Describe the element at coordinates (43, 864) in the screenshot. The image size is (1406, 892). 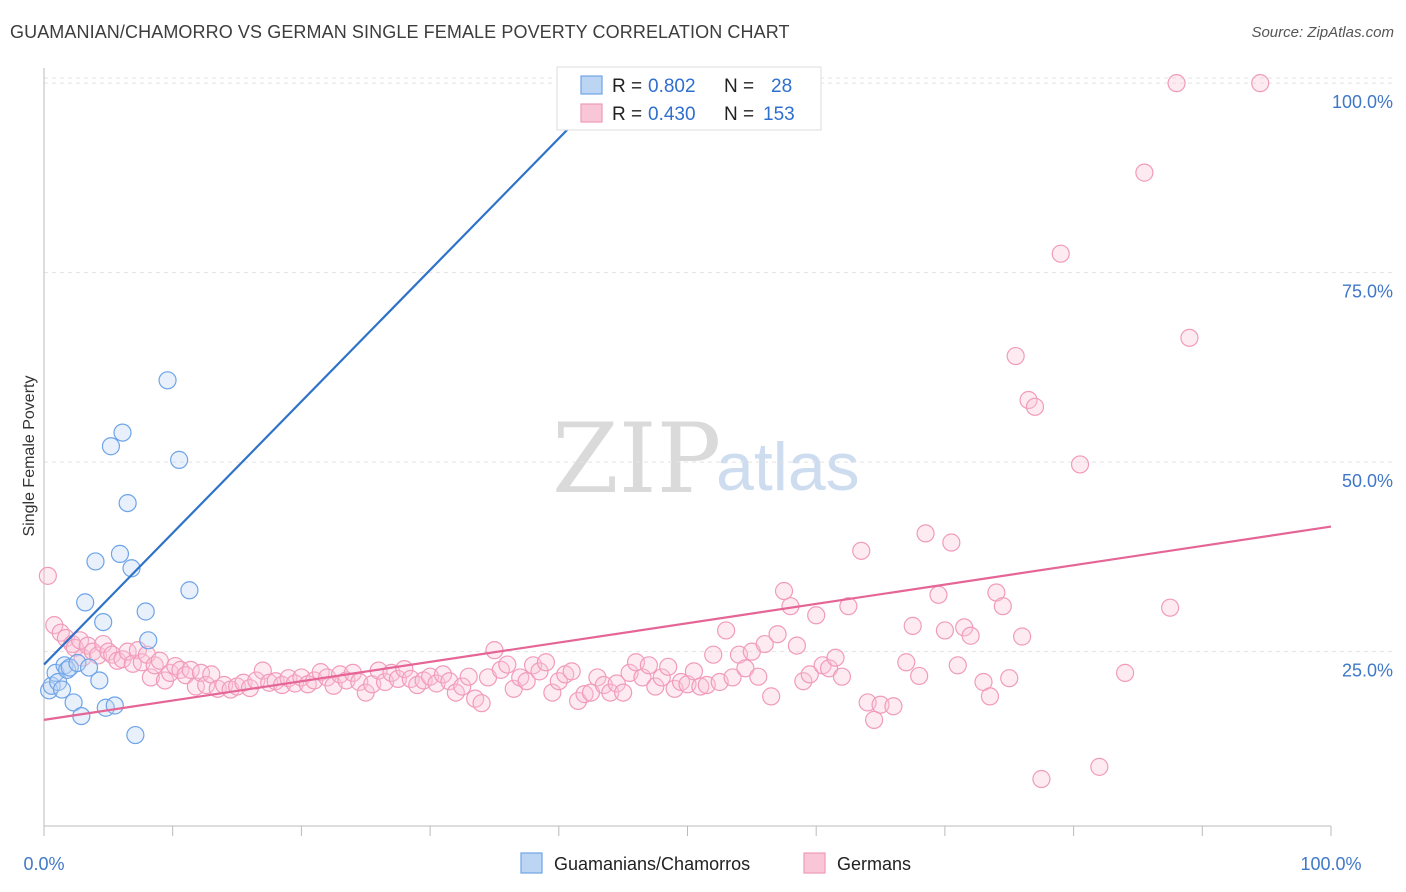
I see `x-tick-label-min: 0.0%` at that location.